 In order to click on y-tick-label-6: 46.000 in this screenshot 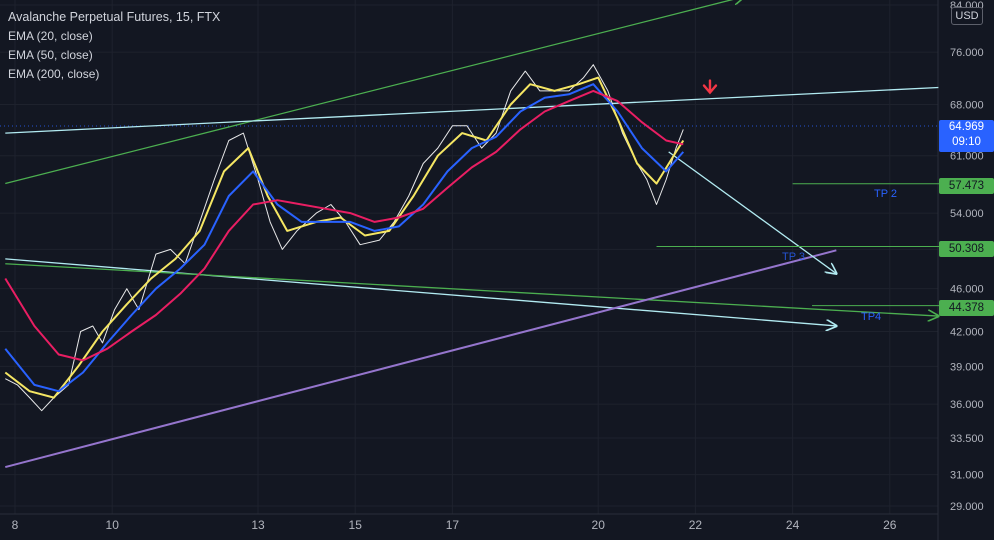, I will do `click(967, 290)`.